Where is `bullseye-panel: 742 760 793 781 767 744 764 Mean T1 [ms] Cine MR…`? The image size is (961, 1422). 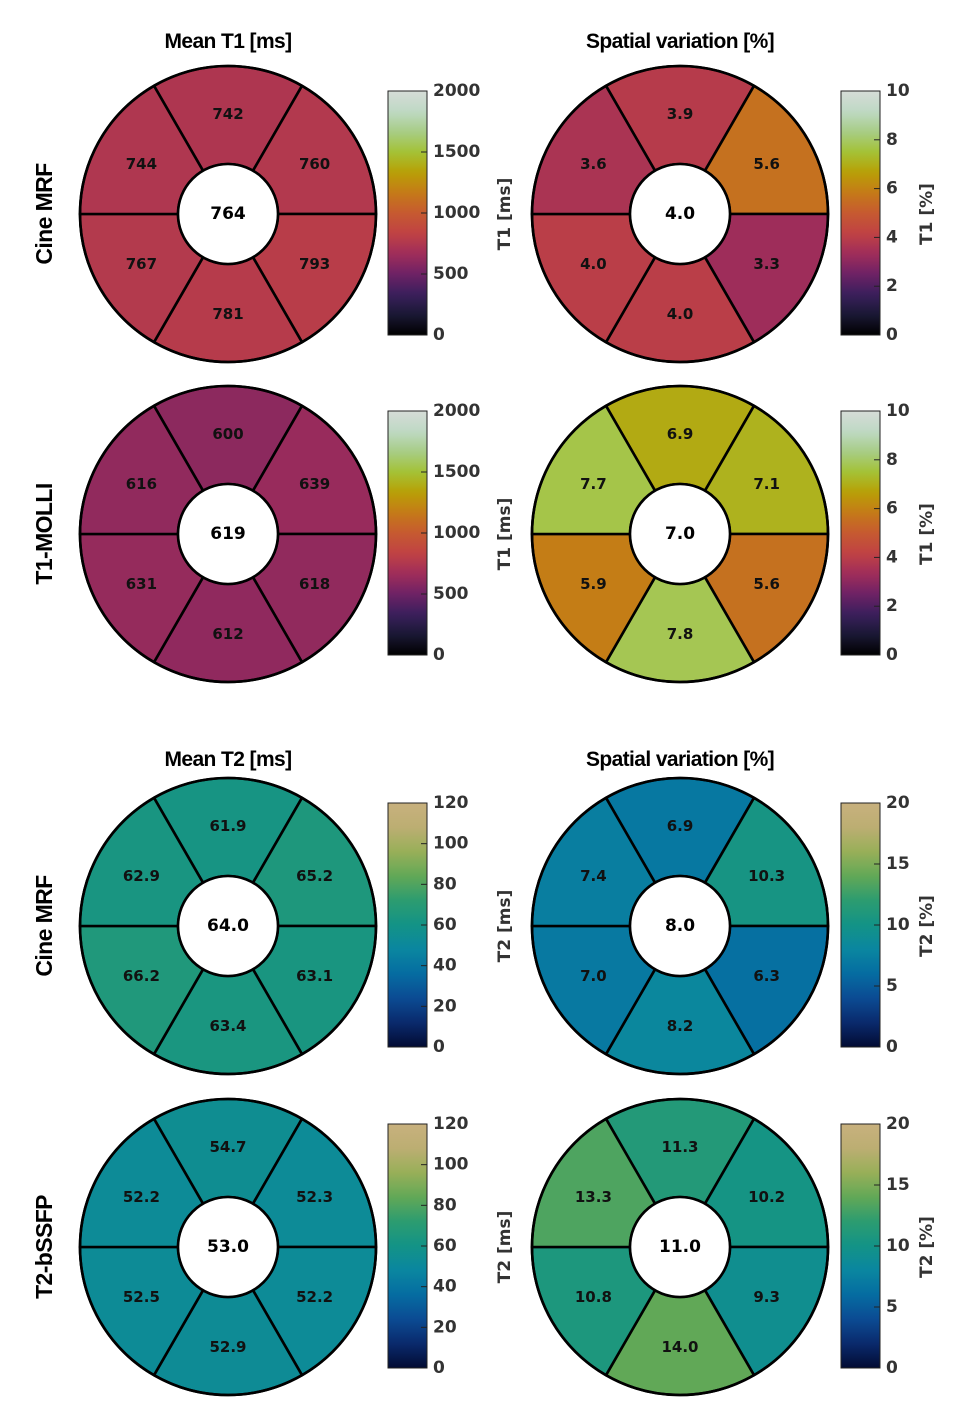 bullseye-panel: 742 760 793 781 767 744 764 Mean T1 [ms] Cine MR… is located at coordinates (273, 197).